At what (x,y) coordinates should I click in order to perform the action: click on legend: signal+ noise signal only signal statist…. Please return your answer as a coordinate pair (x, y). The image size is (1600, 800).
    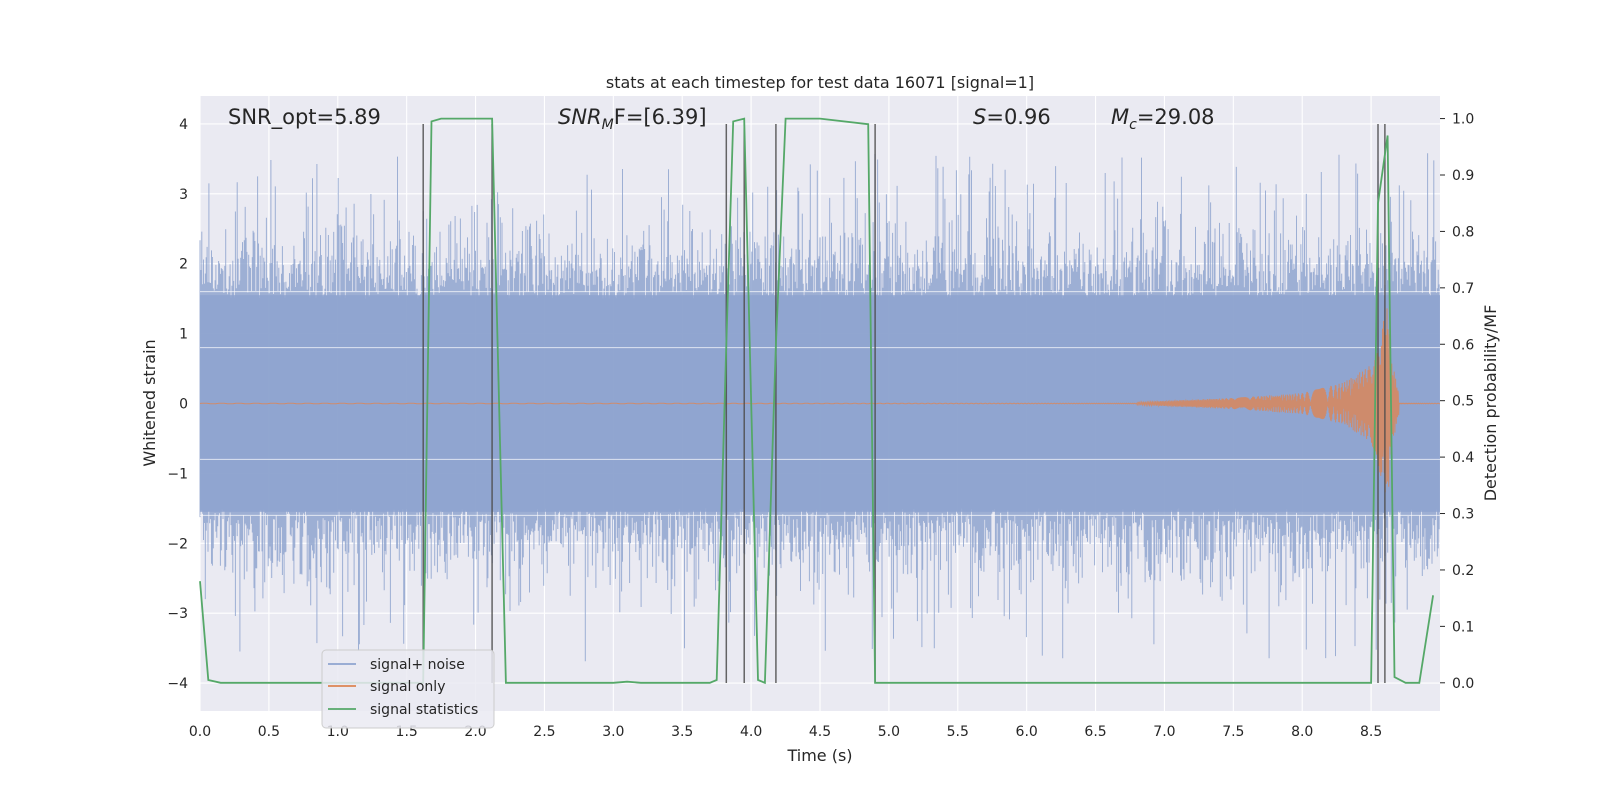
    Looking at the image, I should click on (408, 689).